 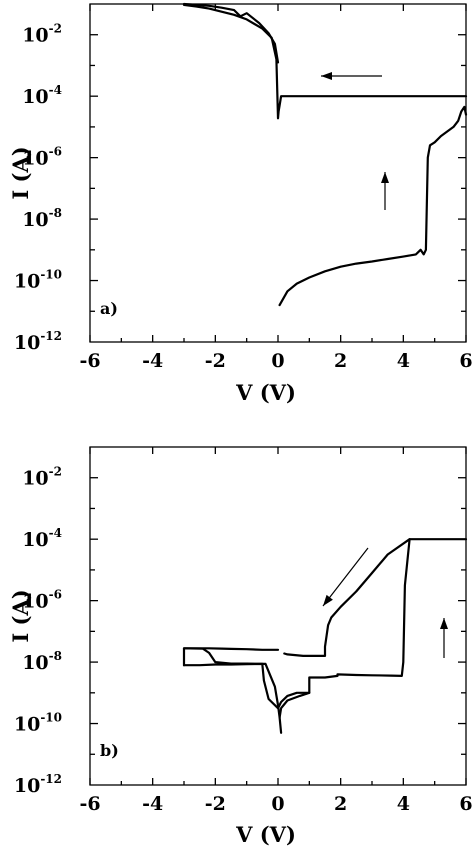 What do you see at coordinates (109, 750) in the screenshot?
I see `panel-label: b)` at bounding box center [109, 750].